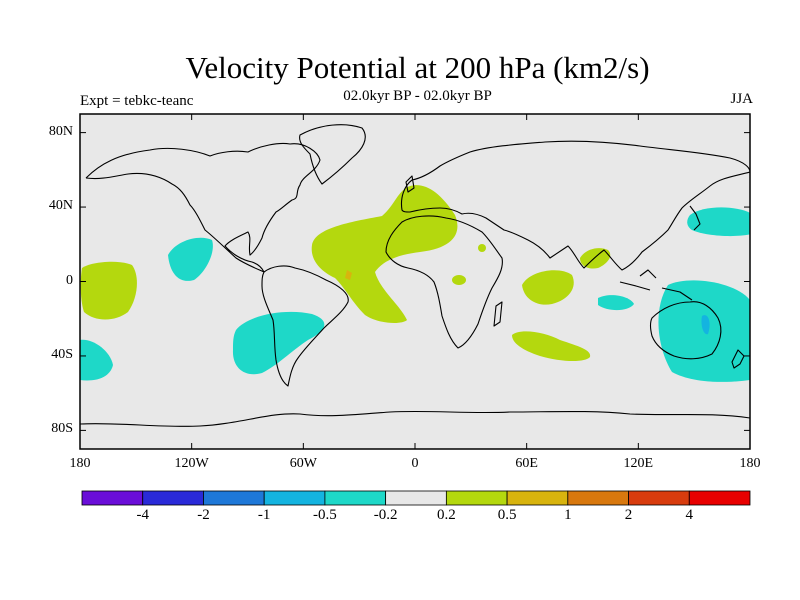  Describe the element at coordinates (526, 463) in the screenshot. I see `lon-label-60e: 60E` at that location.